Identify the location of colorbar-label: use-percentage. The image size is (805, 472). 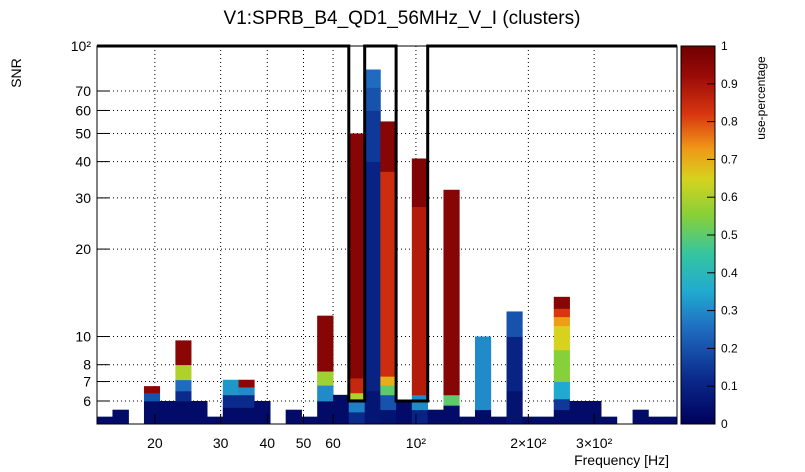
(761, 98).